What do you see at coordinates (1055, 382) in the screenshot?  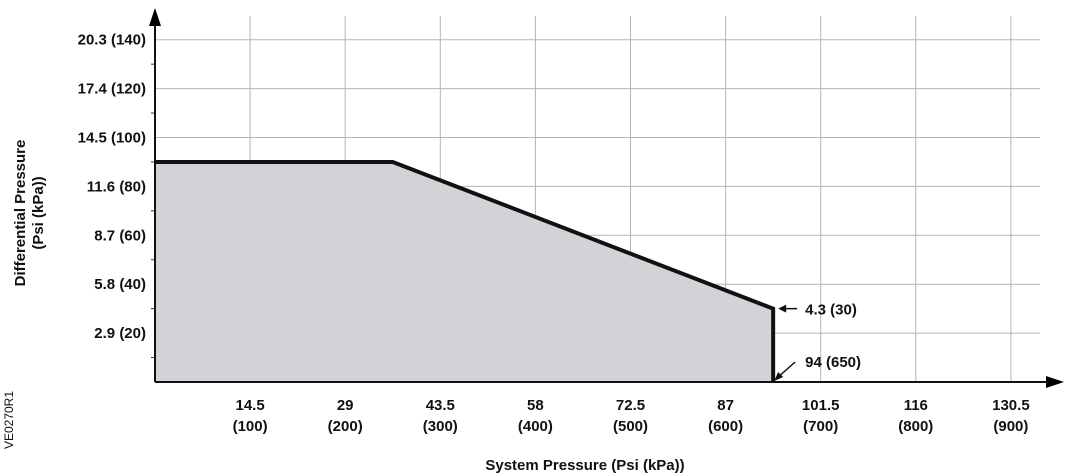 I see `x-axis-arrow-icon` at bounding box center [1055, 382].